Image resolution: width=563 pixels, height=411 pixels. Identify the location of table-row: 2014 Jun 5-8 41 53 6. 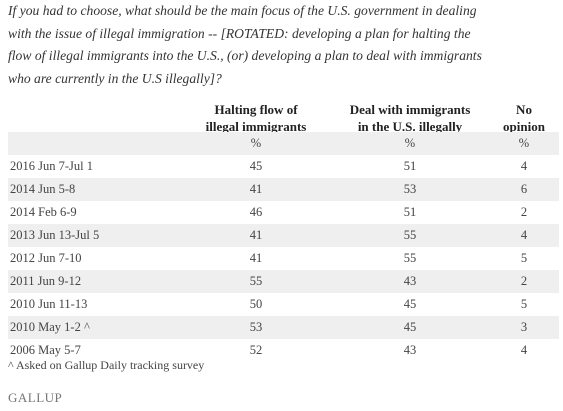
(283, 189).